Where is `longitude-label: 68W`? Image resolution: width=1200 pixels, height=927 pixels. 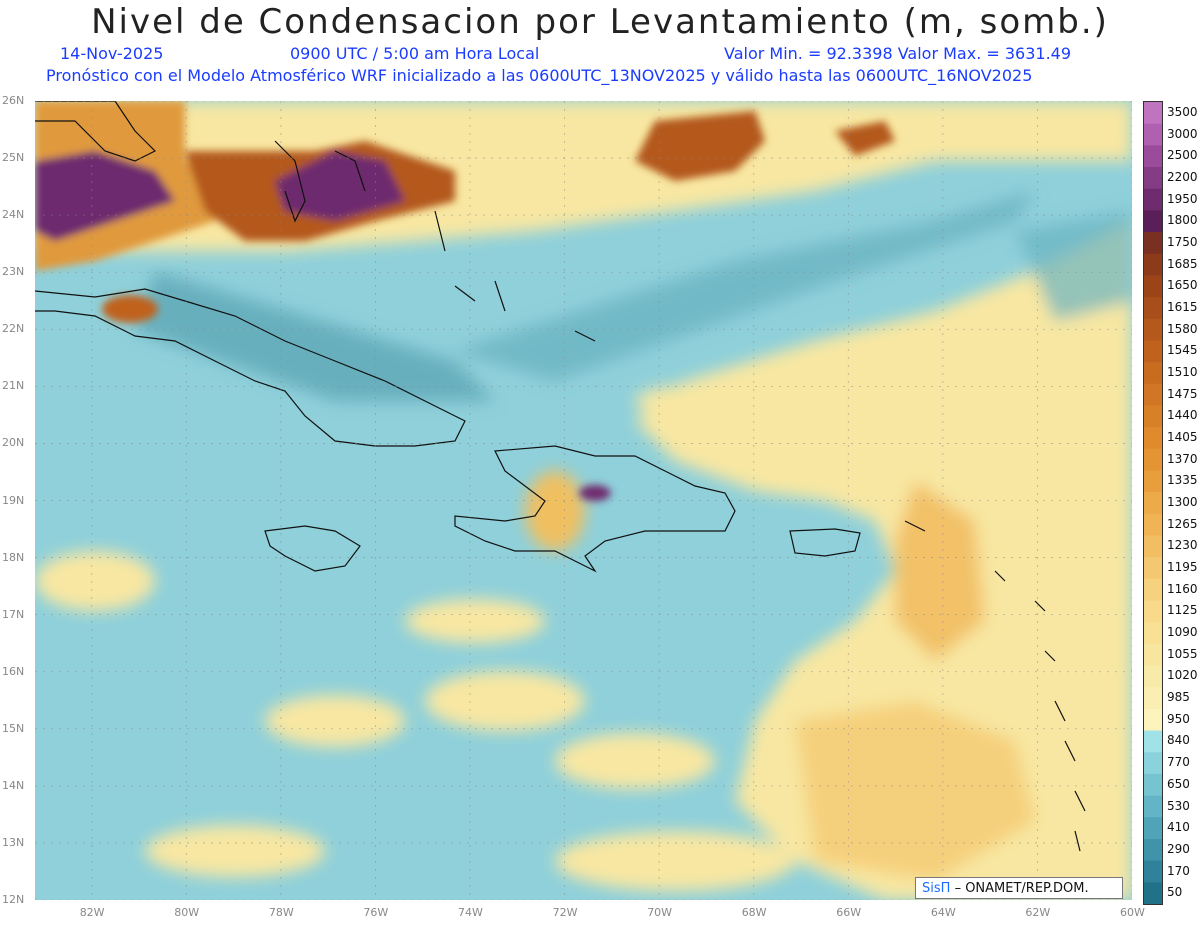 longitude-label: 68W is located at coordinates (754, 912).